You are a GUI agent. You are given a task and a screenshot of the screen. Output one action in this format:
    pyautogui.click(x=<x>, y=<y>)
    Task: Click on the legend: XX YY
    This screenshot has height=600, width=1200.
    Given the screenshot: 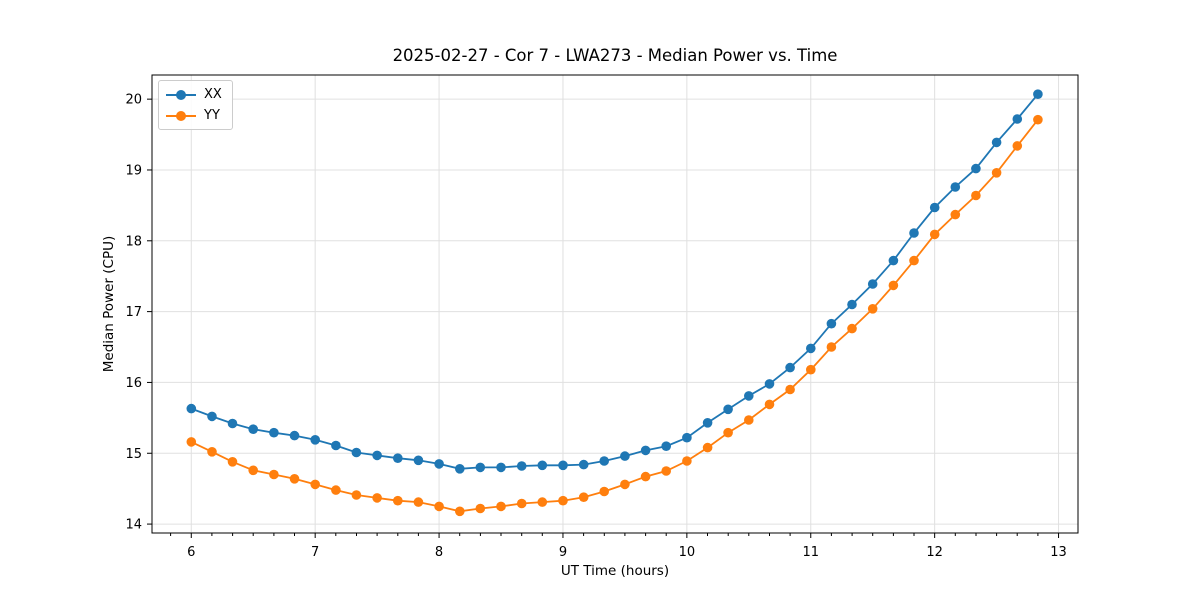 What is the action you would take?
    pyautogui.click(x=195, y=105)
    